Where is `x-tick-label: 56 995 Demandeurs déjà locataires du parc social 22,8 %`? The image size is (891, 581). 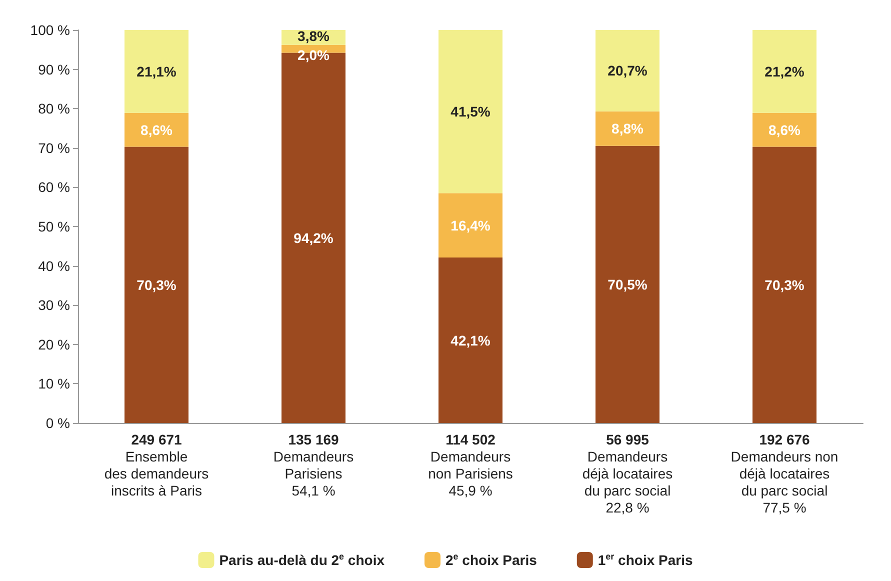 x-tick-label: 56 995 Demandeurs déjà locataires du parc social 22,8 % is located at coordinates (627, 474).